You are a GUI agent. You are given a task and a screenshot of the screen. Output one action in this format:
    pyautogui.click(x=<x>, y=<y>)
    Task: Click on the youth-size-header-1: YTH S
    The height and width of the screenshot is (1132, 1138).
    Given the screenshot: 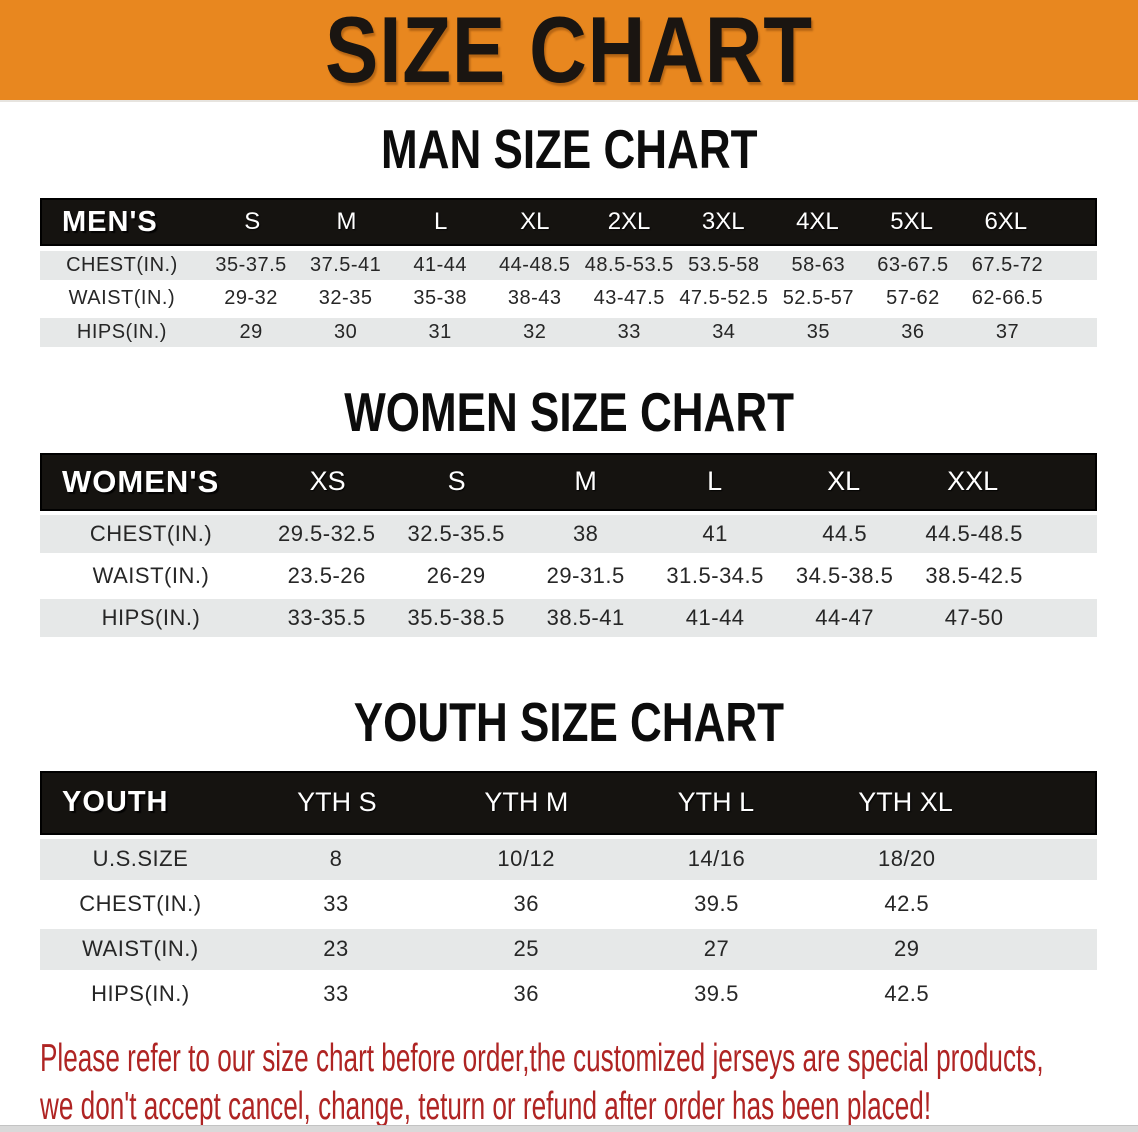 What is the action you would take?
    pyautogui.click(x=337, y=802)
    